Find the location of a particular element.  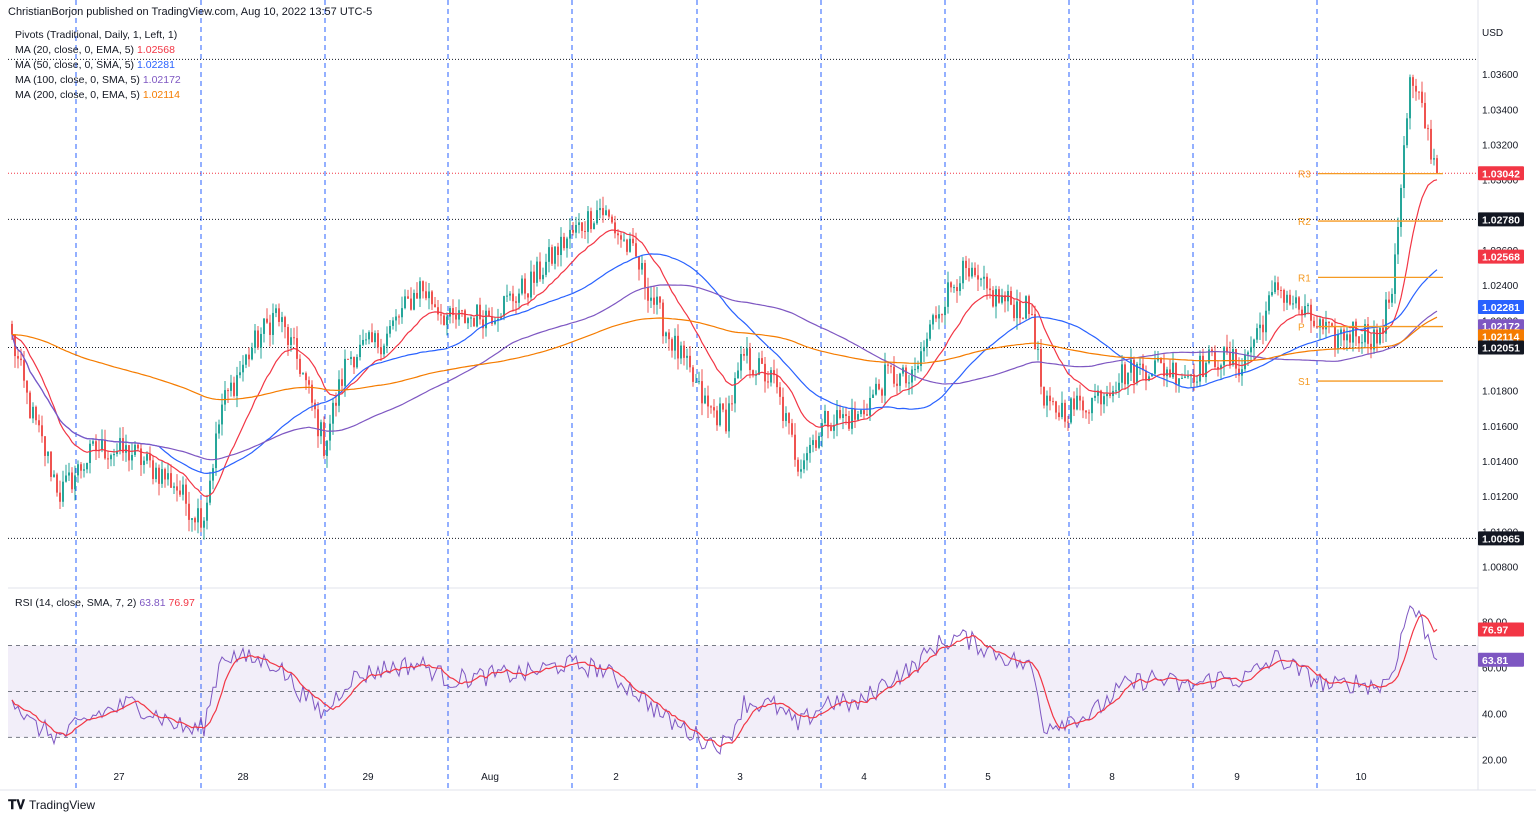

legend-row-ma100: MA (100, close, 0, SMA, 5) 1.02172 is located at coordinates (98, 80).